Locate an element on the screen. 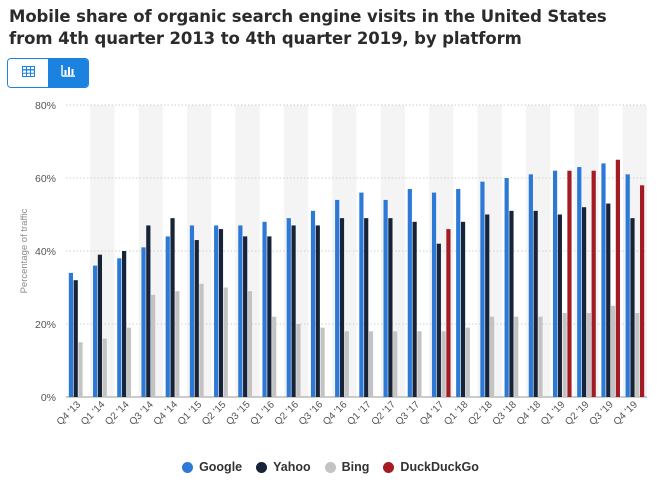 This screenshot has width=661, height=488. x-tick-label: Q2 '14 is located at coordinates (117, 413).